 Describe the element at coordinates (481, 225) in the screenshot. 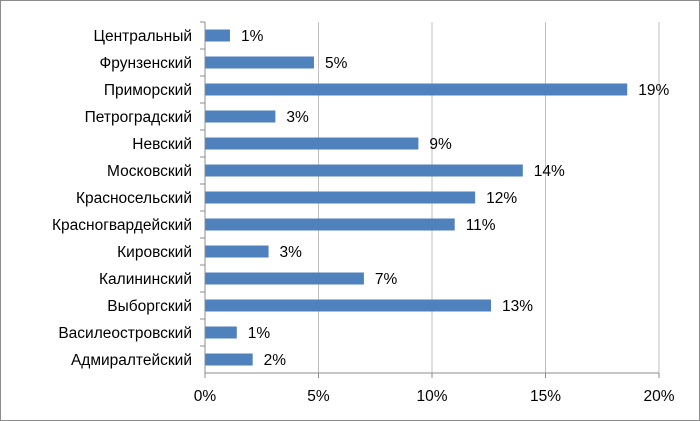

I see `data-label: 11%` at that location.